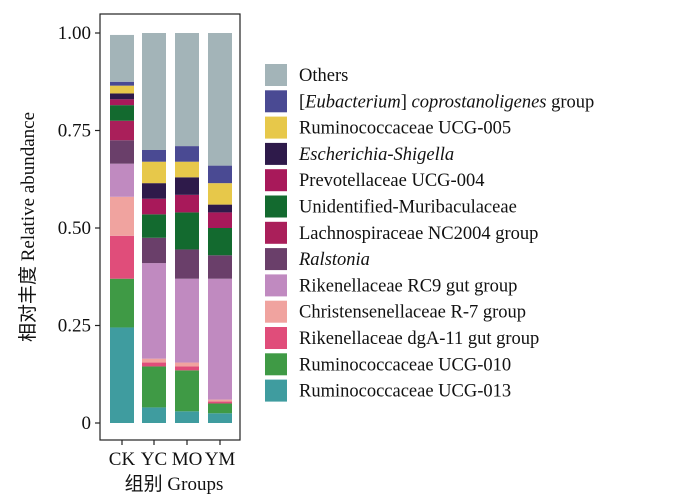 This screenshot has height=503, width=700. Describe the element at coordinates (74, 326) in the screenshot. I see `y-tick-label: 0.25` at that location.